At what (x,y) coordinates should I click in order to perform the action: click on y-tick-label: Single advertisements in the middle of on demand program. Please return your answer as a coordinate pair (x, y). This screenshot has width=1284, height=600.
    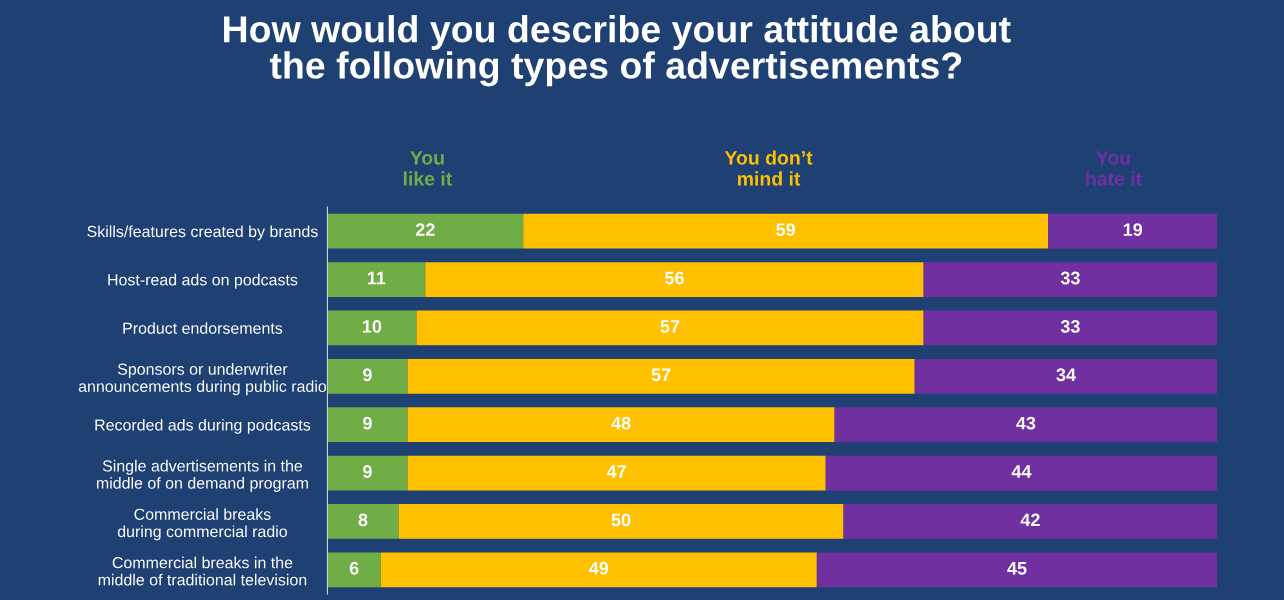
    Looking at the image, I should click on (202, 475).